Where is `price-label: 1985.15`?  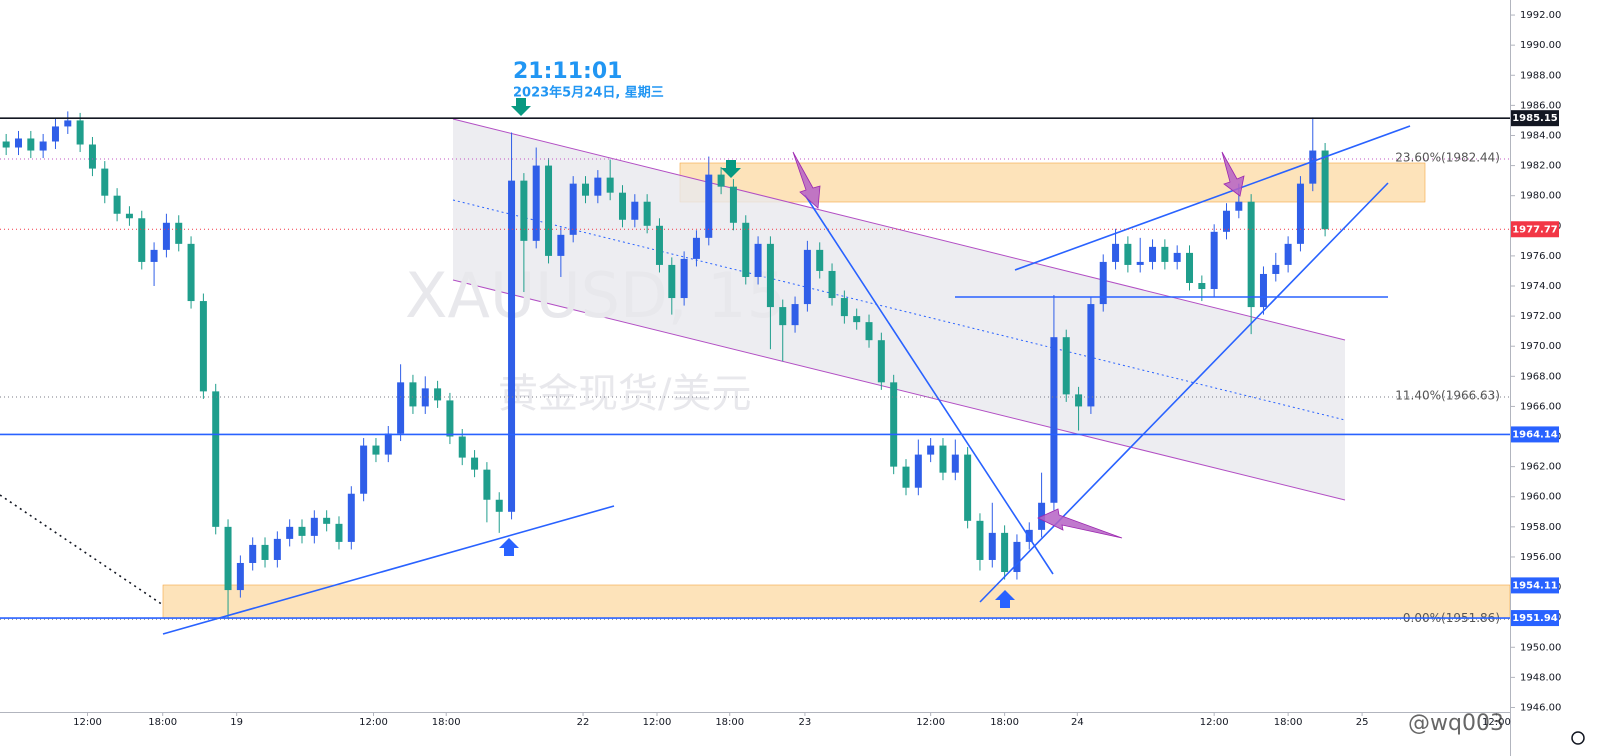
price-label: 1985.15 is located at coordinates (1535, 118).